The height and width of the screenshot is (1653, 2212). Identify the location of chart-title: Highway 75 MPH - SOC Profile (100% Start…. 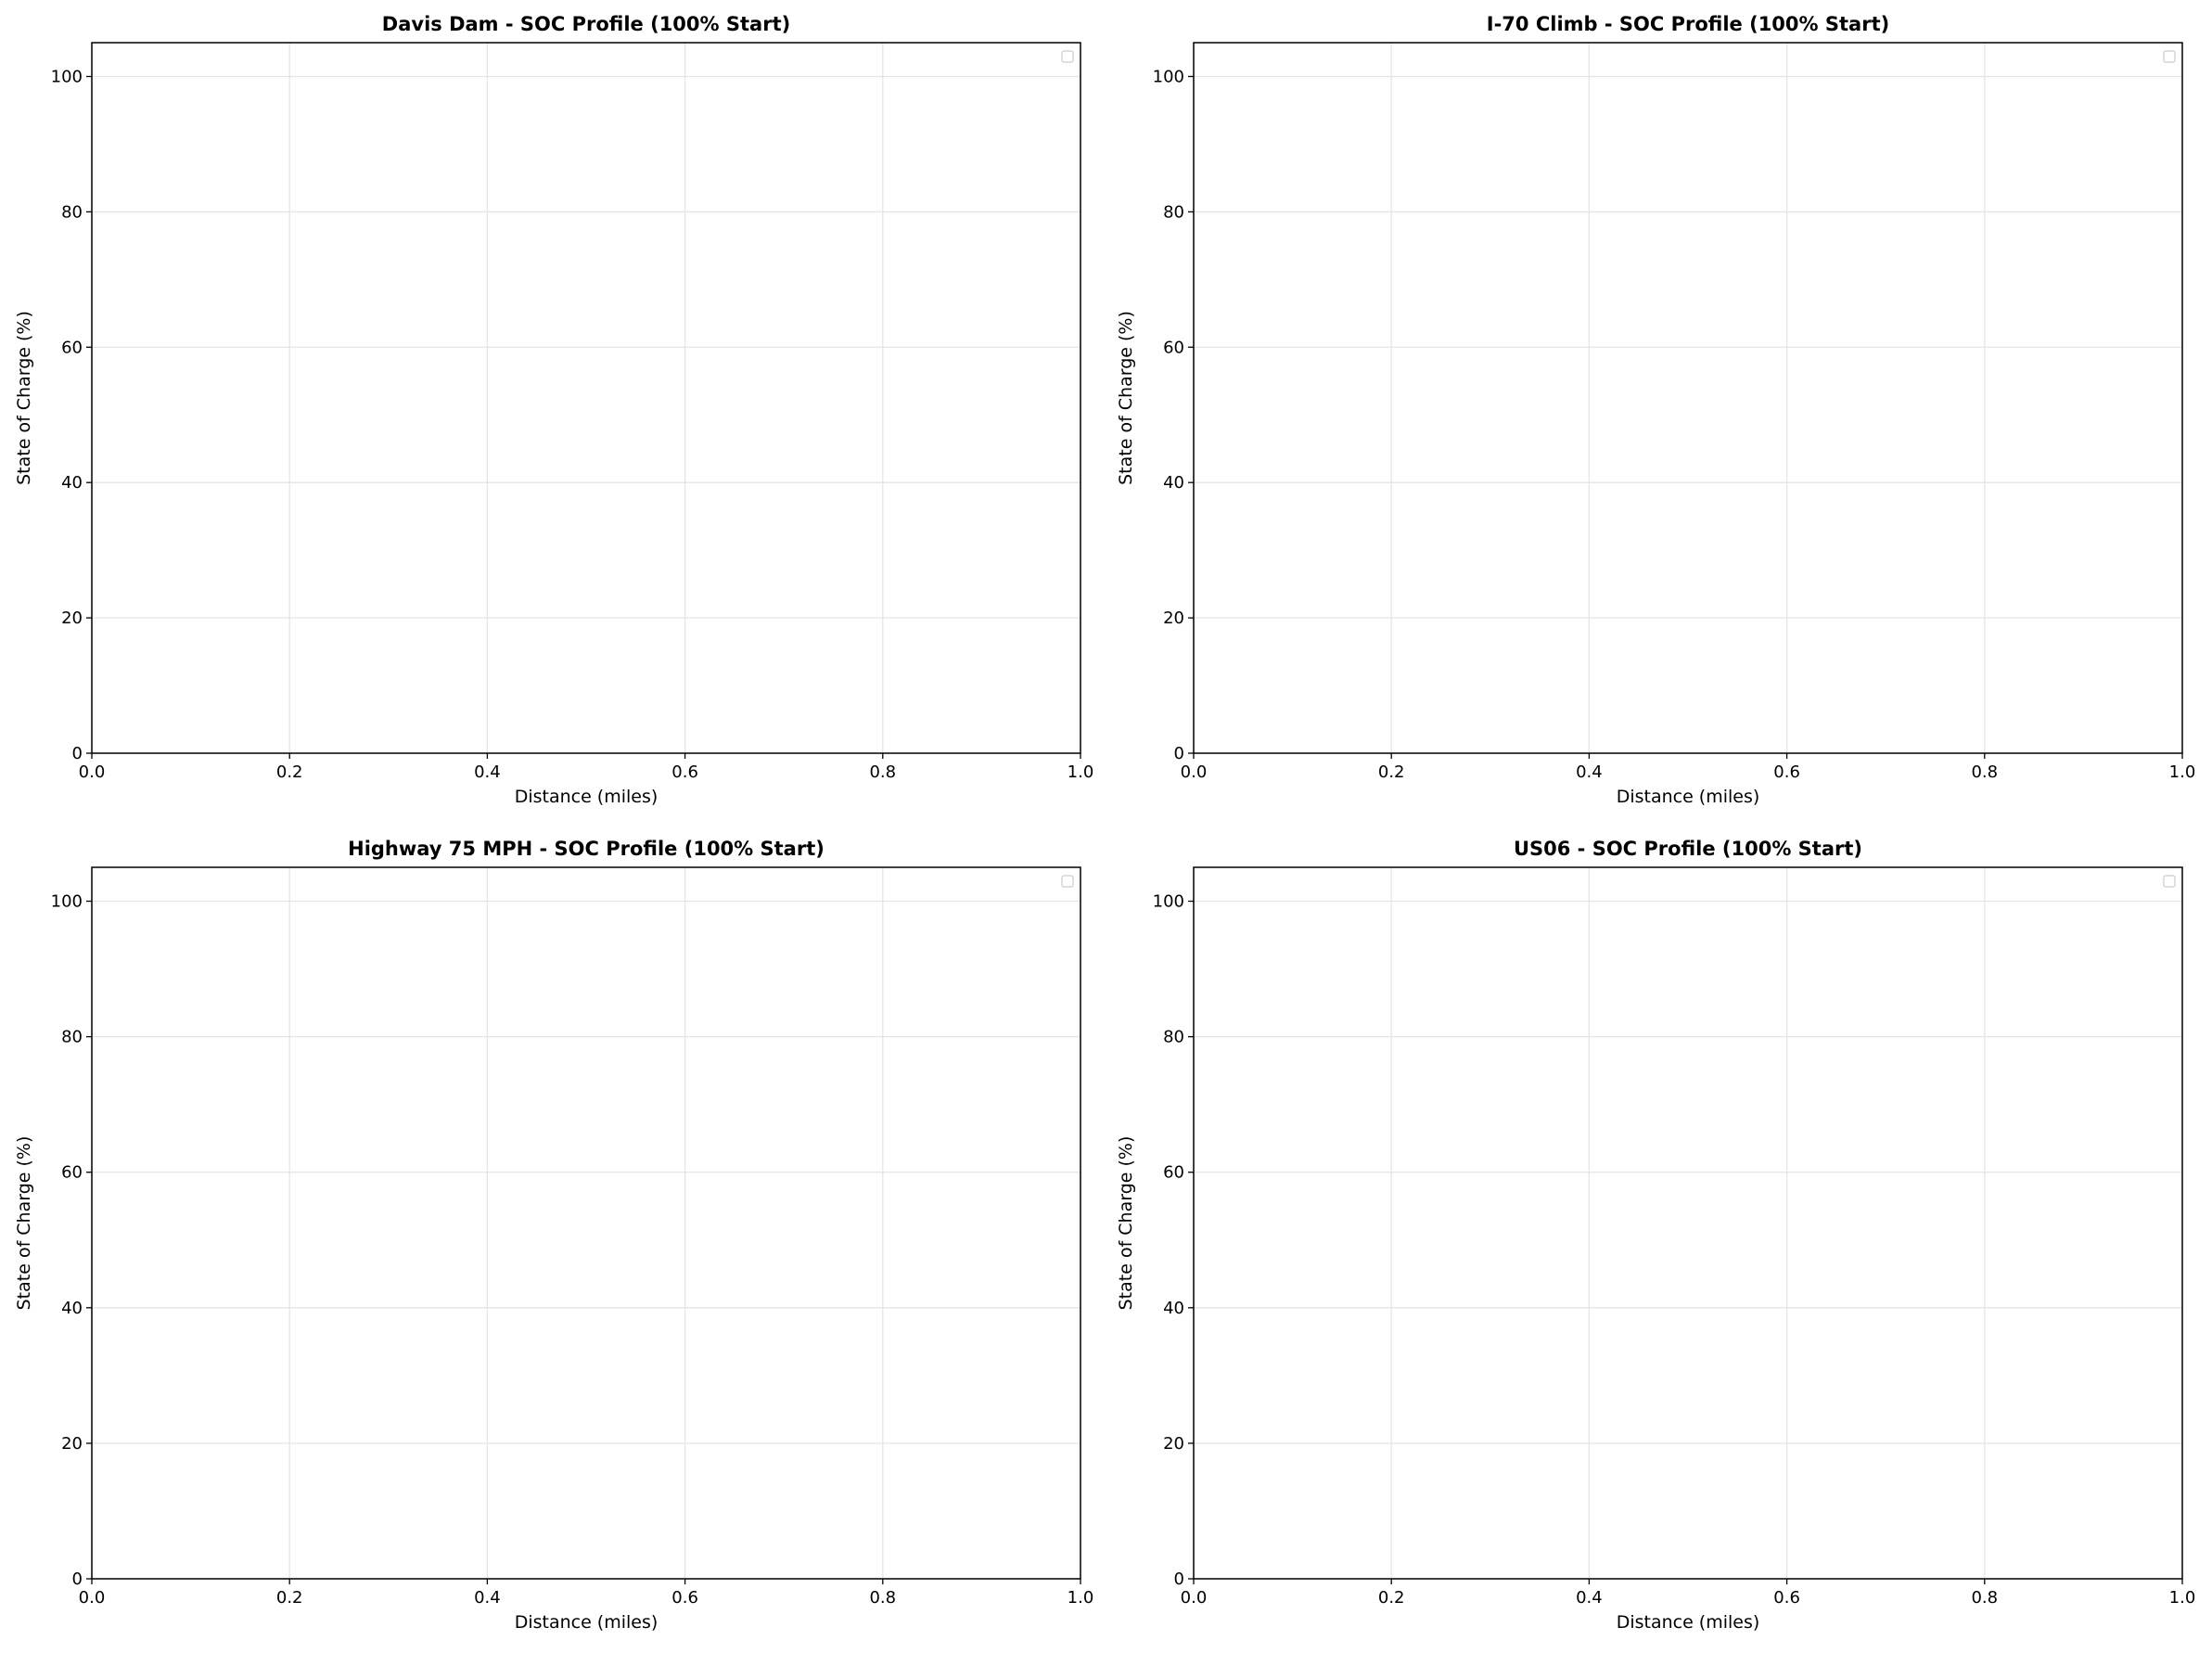
(586, 849).